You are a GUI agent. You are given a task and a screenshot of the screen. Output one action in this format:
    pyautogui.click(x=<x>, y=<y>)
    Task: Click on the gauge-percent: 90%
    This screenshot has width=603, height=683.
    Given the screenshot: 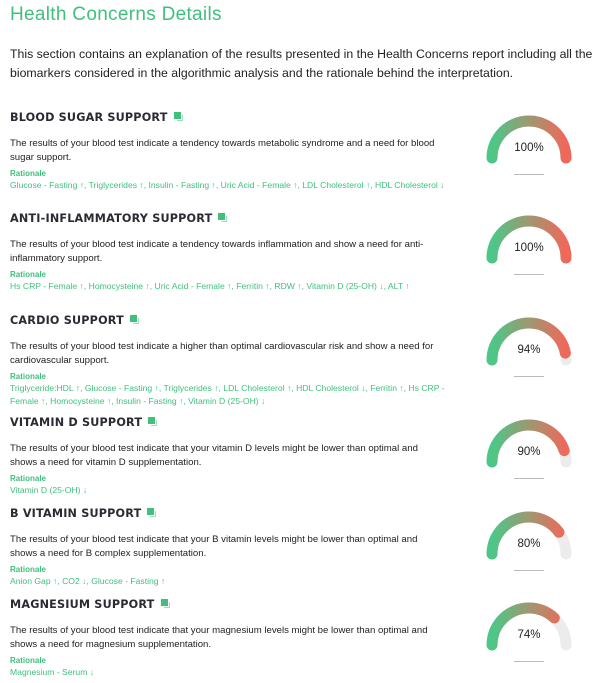 What is the action you would take?
    pyautogui.click(x=529, y=452)
    